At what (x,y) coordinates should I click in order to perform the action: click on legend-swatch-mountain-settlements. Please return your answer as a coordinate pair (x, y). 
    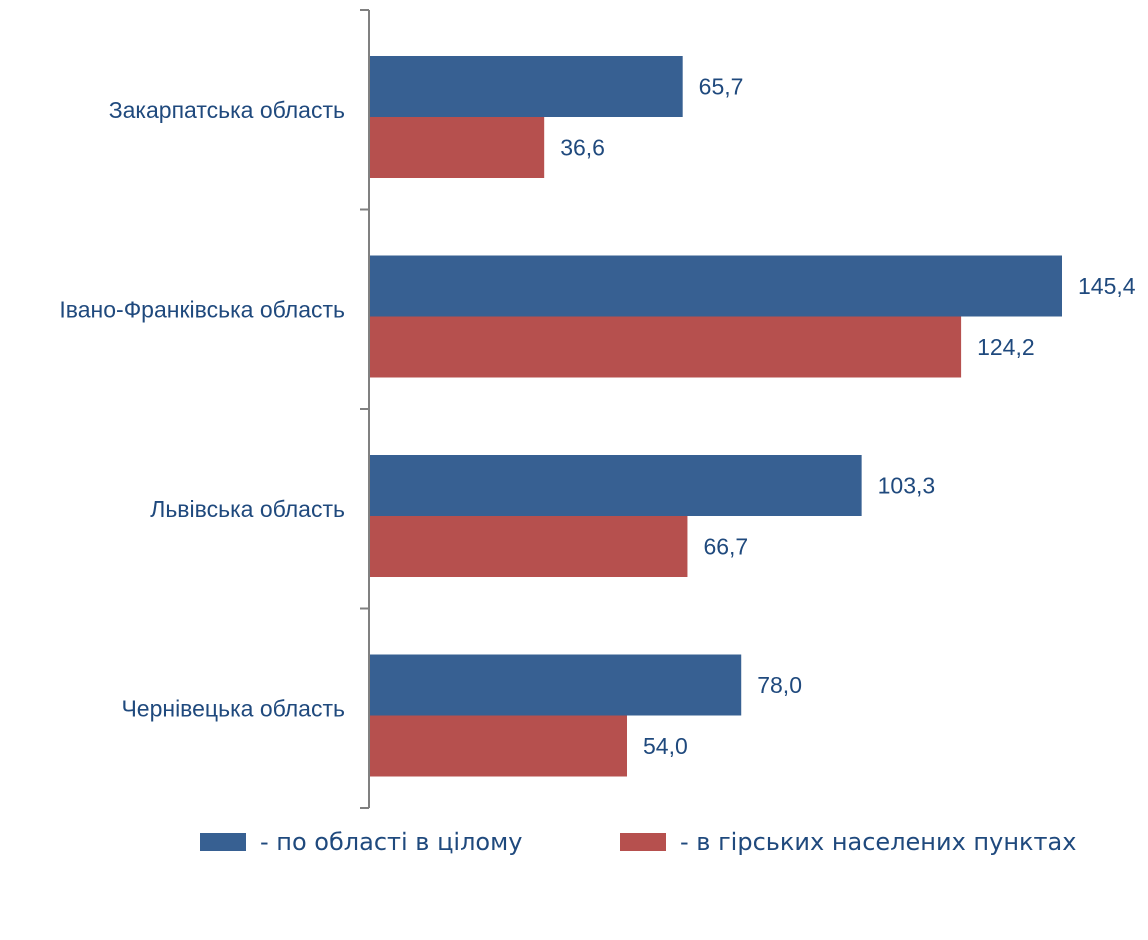
    Looking at the image, I should click on (643, 842).